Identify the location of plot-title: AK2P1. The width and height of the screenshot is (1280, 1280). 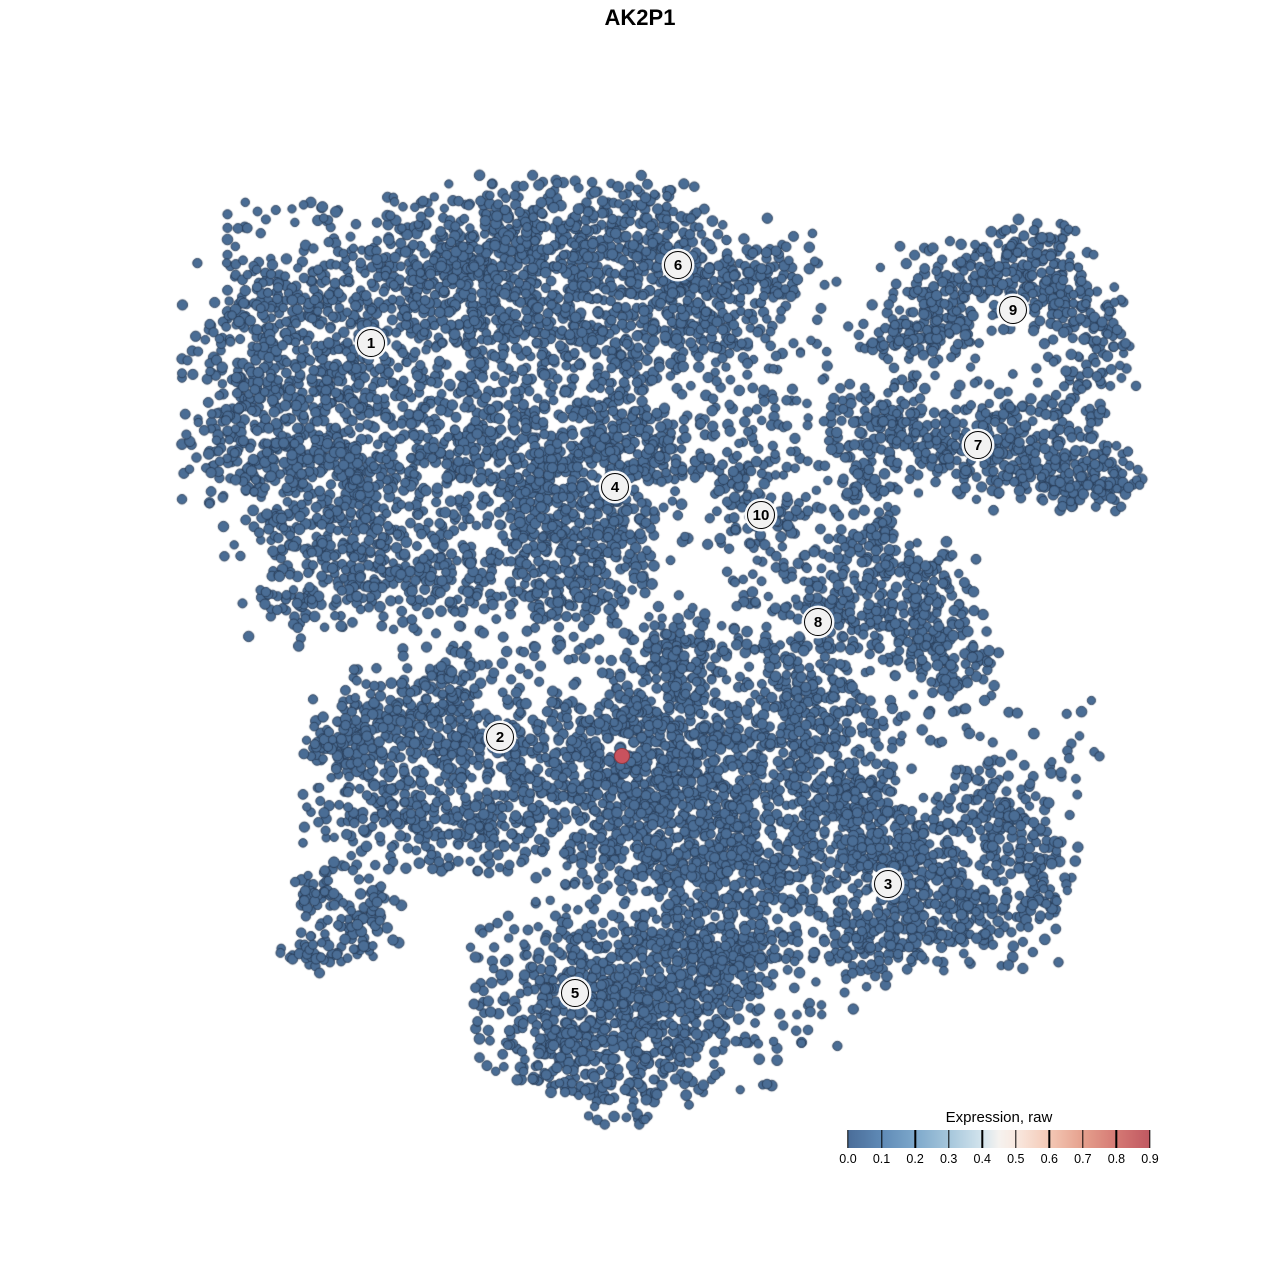
(640, 17).